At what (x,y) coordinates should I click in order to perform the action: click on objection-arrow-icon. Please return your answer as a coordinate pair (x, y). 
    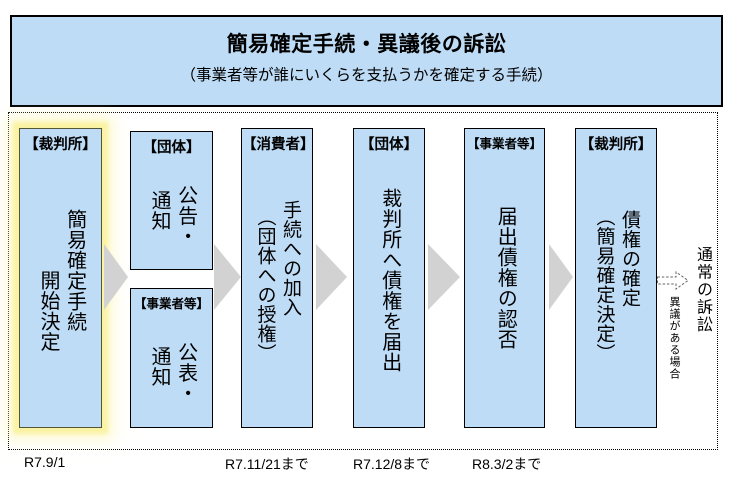
    Looking at the image, I should click on (673, 280).